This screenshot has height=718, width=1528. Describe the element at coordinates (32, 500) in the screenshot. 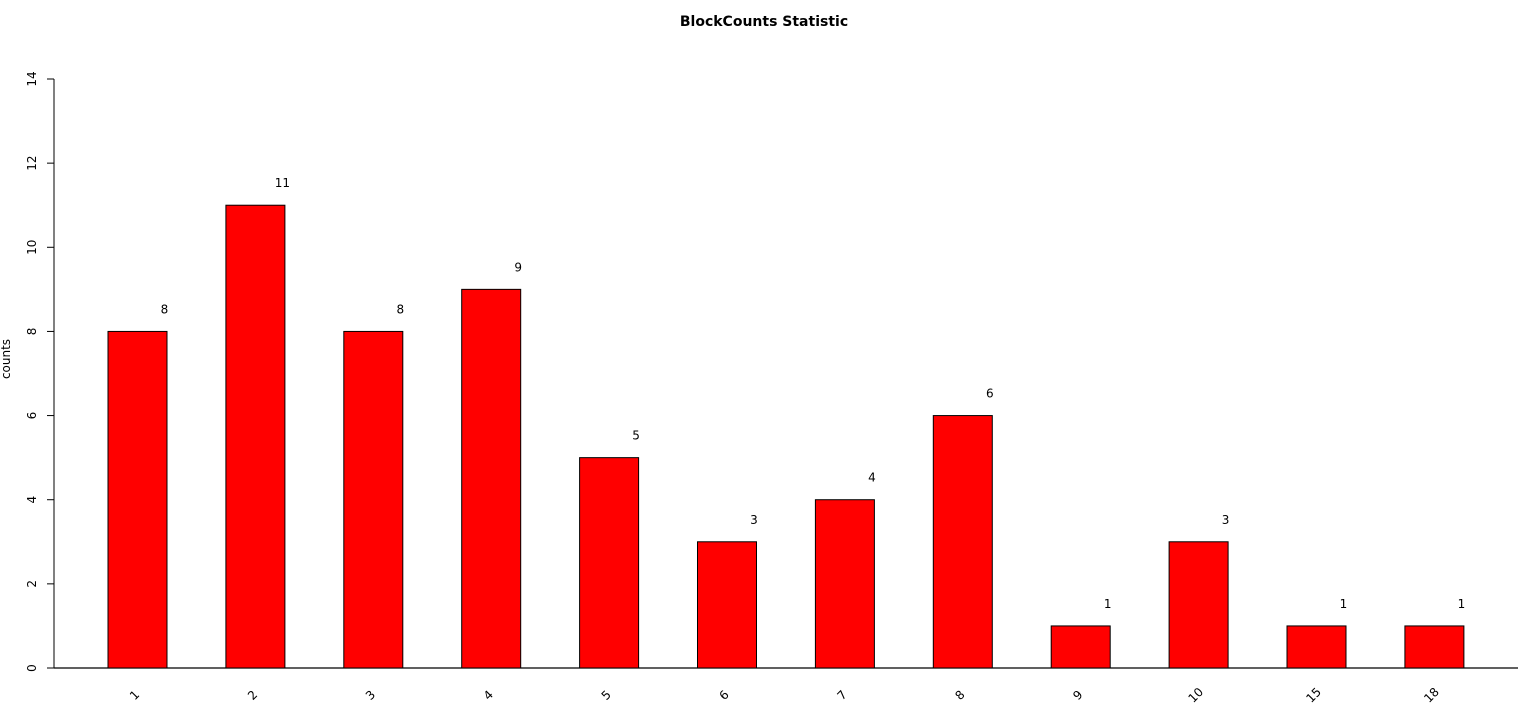

I see `y-tick-label: 4` at that location.